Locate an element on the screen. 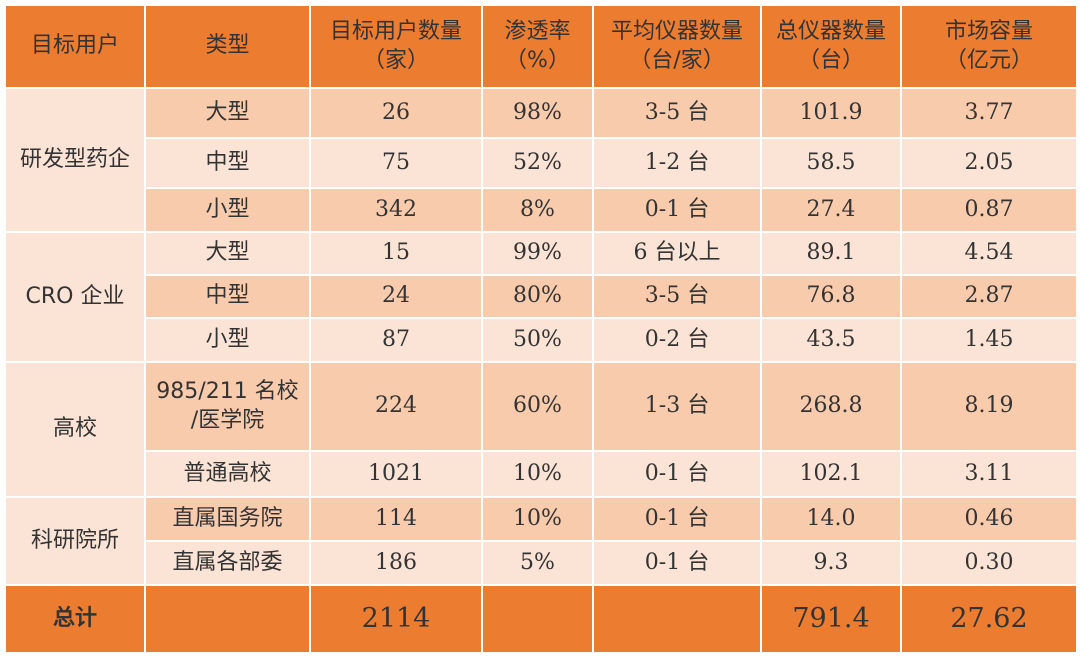 The height and width of the screenshot is (656, 1080). cell-market: 1.45 is located at coordinates (989, 340).